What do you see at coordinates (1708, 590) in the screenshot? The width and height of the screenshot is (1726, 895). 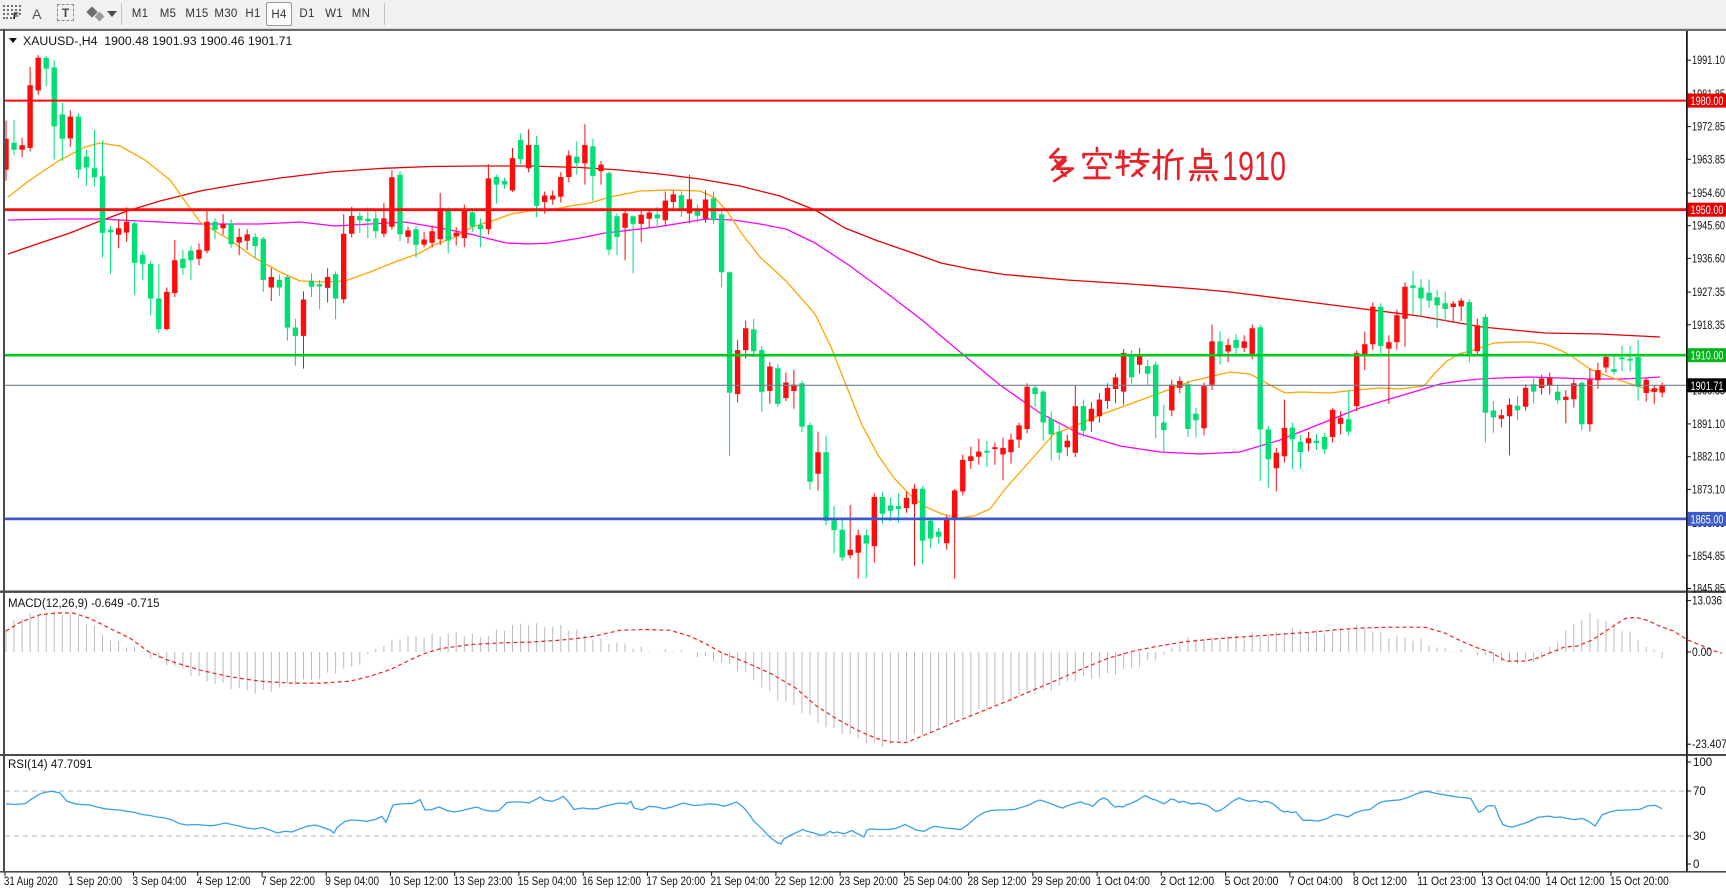 I see `svg-text: 1845.85` at bounding box center [1708, 590].